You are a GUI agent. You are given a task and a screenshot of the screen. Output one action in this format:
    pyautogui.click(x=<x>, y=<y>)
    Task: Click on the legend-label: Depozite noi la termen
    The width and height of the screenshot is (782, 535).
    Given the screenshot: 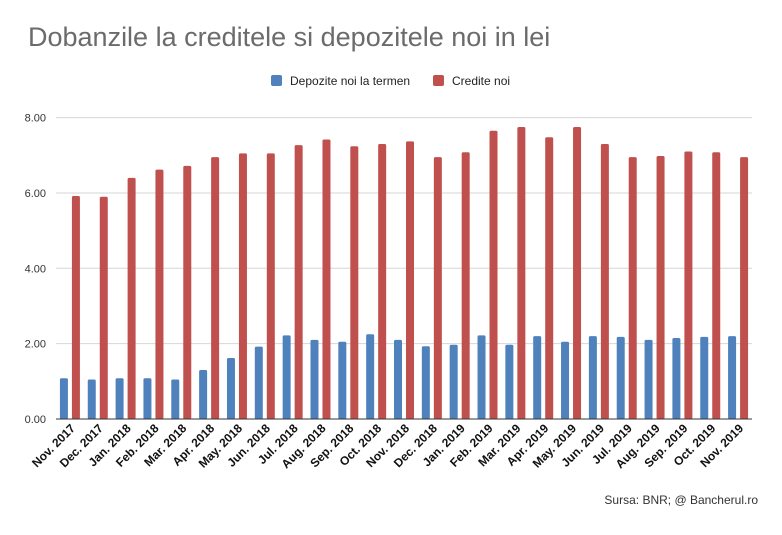 What is the action you would take?
    pyautogui.click(x=350, y=81)
    